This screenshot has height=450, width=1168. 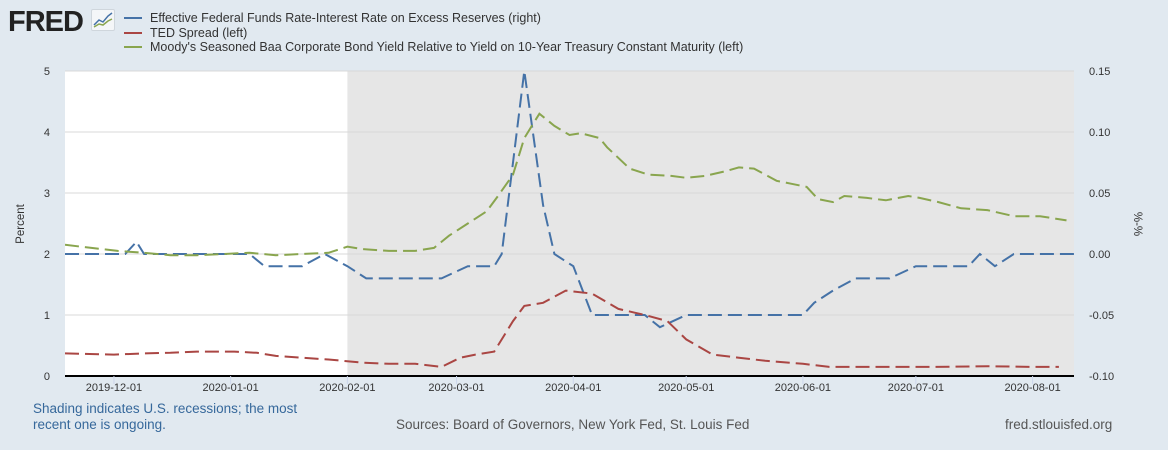 What do you see at coordinates (231, 388) in the screenshot?
I see `x-tick-label: 2020-01-01` at bounding box center [231, 388].